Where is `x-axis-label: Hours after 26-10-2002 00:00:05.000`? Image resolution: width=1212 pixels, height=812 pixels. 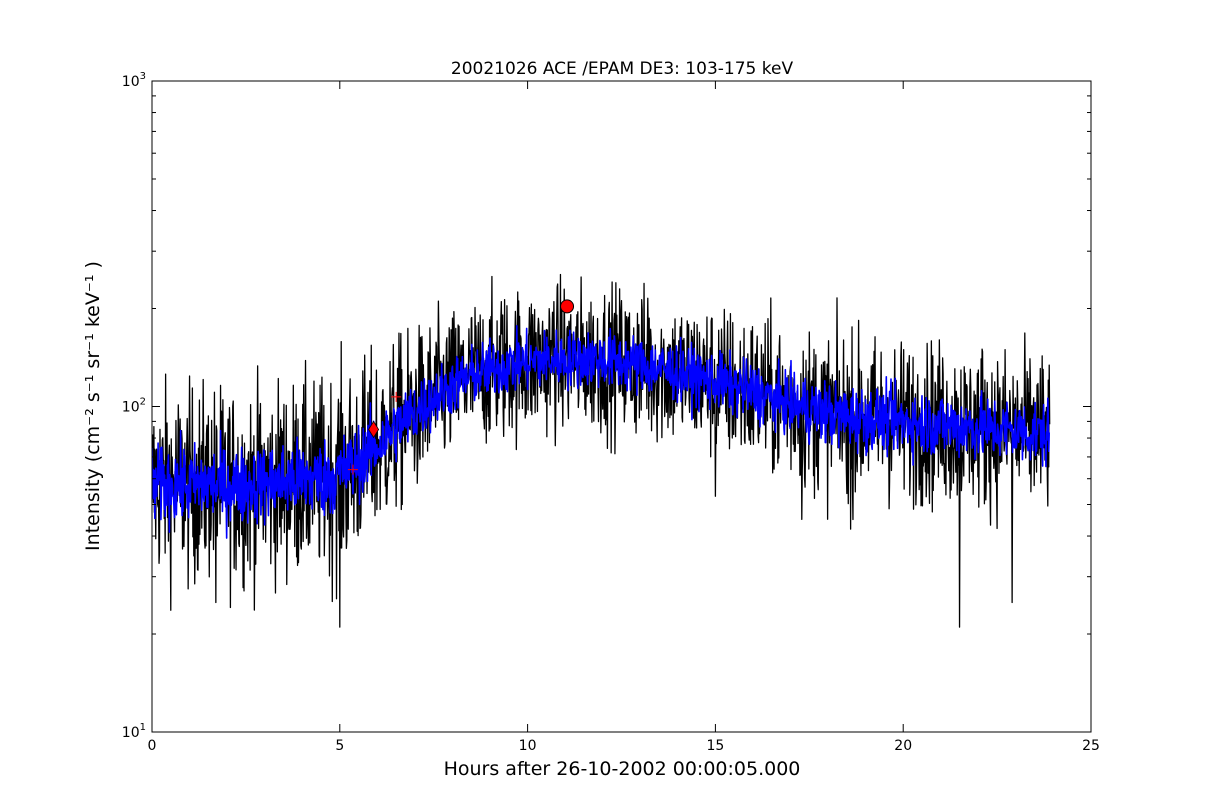 x-axis-label: Hours after 26-10-2002 00:00:05.000 is located at coordinates (622, 769).